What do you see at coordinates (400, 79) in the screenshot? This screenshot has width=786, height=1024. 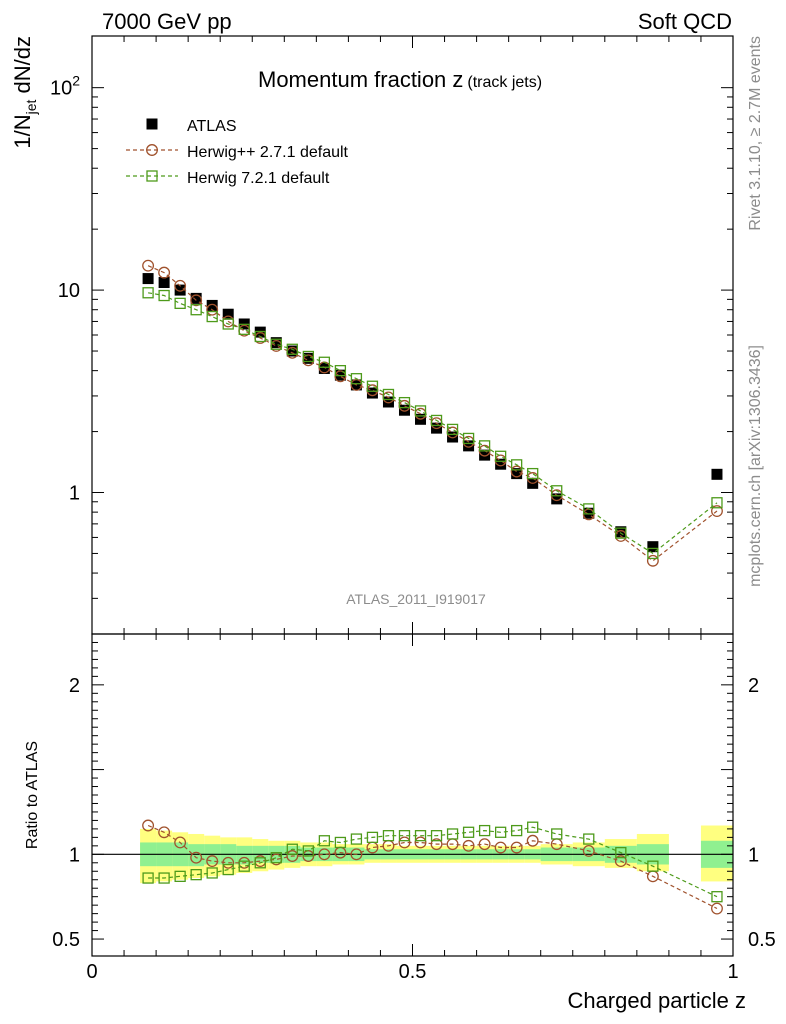 I see `main-title: Momentum fraction z (track jets)` at bounding box center [400, 79].